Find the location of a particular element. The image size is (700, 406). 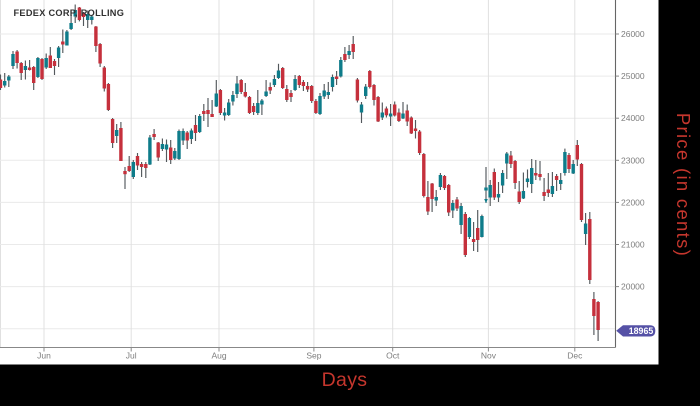

svg-text: Sep is located at coordinates (313, 356).